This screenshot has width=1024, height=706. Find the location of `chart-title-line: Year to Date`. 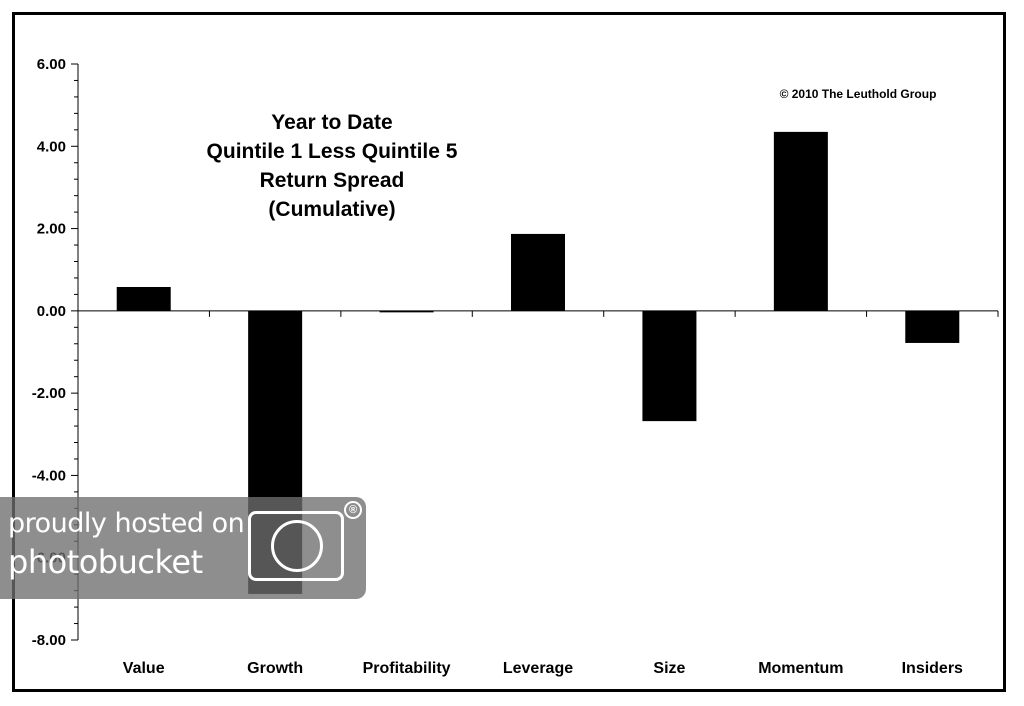

chart-title-line: Year to Date is located at coordinates (331, 122).